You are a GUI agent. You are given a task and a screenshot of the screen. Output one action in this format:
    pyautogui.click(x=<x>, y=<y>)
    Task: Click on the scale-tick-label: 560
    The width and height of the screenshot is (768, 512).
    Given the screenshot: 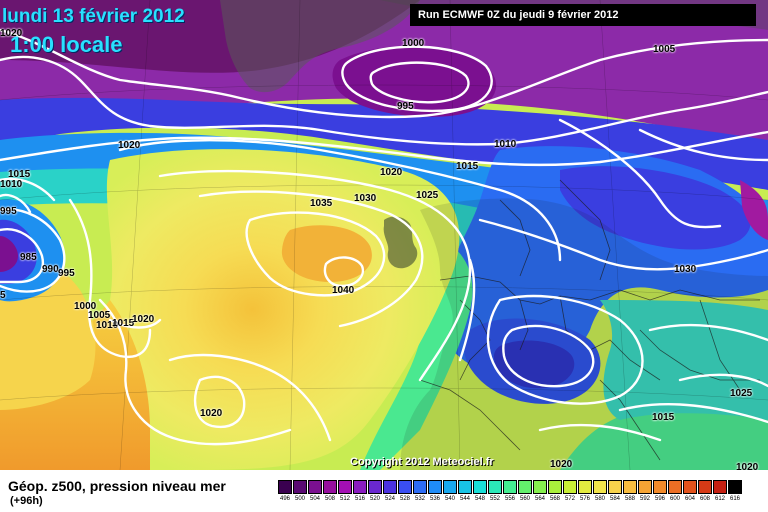 What is the action you would take?
    pyautogui.click(x=524, y=499)
    